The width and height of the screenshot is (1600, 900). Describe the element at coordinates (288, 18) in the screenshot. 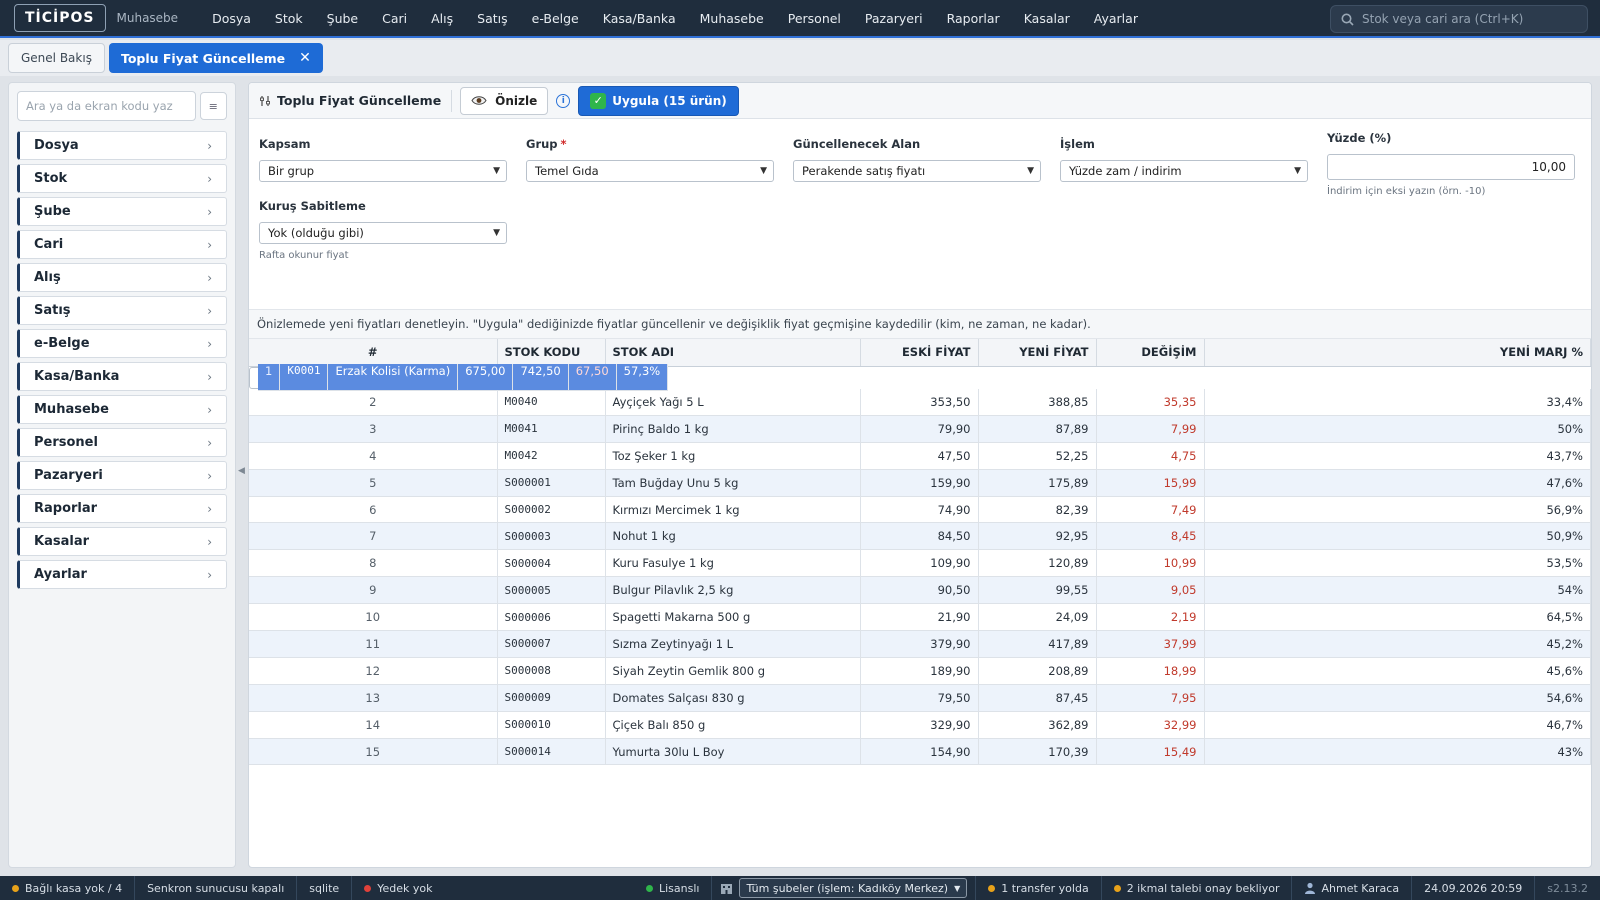

I see `menu-item-stok: Stok` at that location.